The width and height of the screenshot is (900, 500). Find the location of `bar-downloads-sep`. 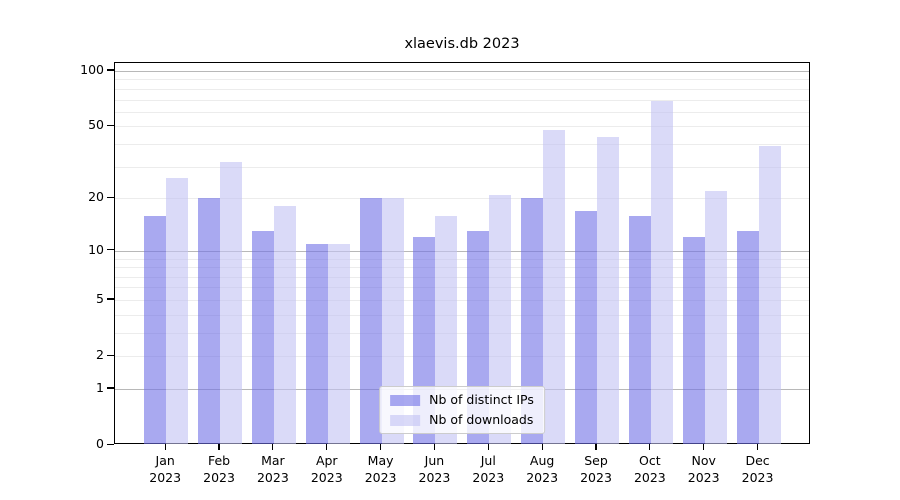

bar-downloads-sep is located at coordinates (608, 290).